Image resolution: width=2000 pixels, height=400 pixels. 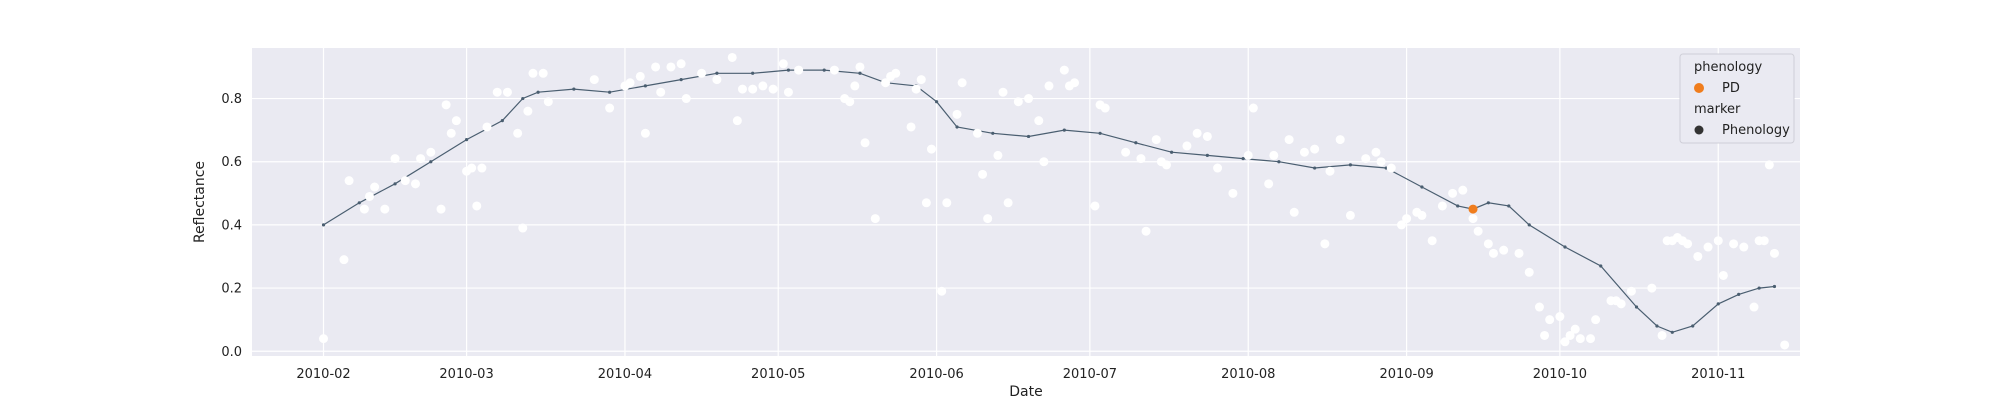 What do you see at coordinates (1248, 374) in the screenshot?
I see `x-tick-label: 2010-08` at bounding box center [1248, 374].